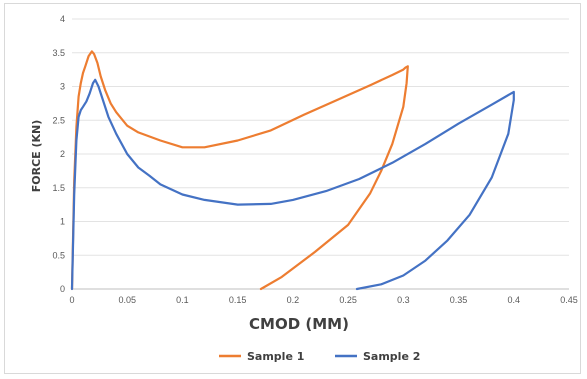 The width and height of the screenshot is (587, 379). Describe the element at coordinates (391, 356) in the screenshot. I see `legend-label-sample-2: Sample 2` at that location.